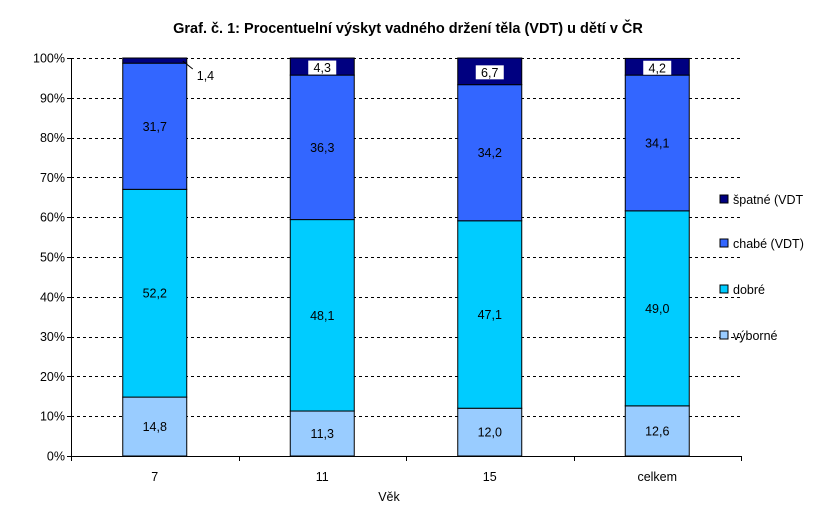 This screenshot has height=513, width=817. What do you see at coordinates (52, 417) in the screenshot?
I see `y-tick-label: 10%` at bounding box center [52, 417].